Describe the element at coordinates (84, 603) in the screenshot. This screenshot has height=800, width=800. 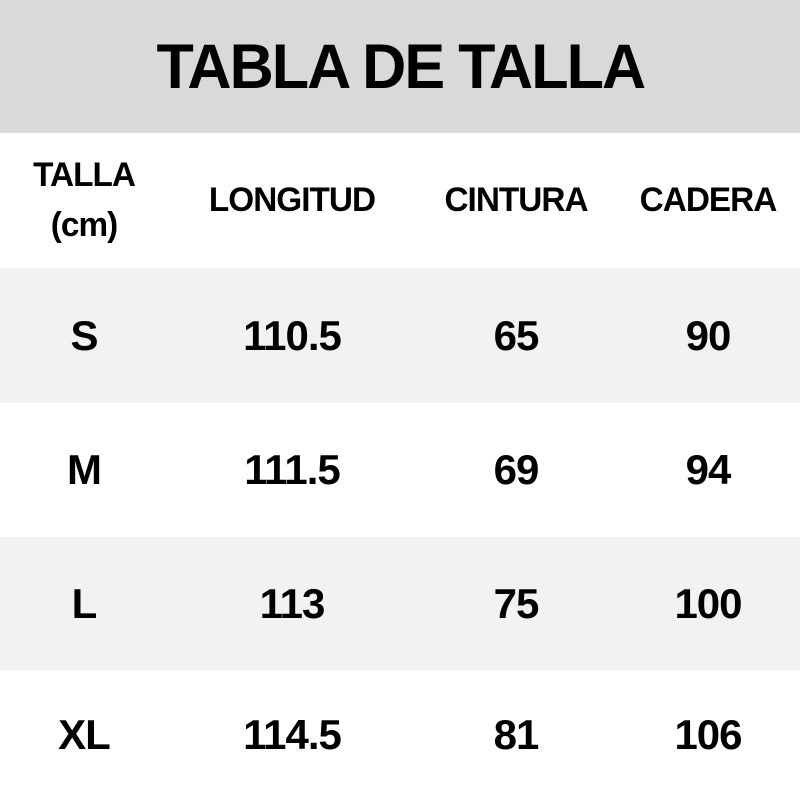
I see `size-label: L` at that location.